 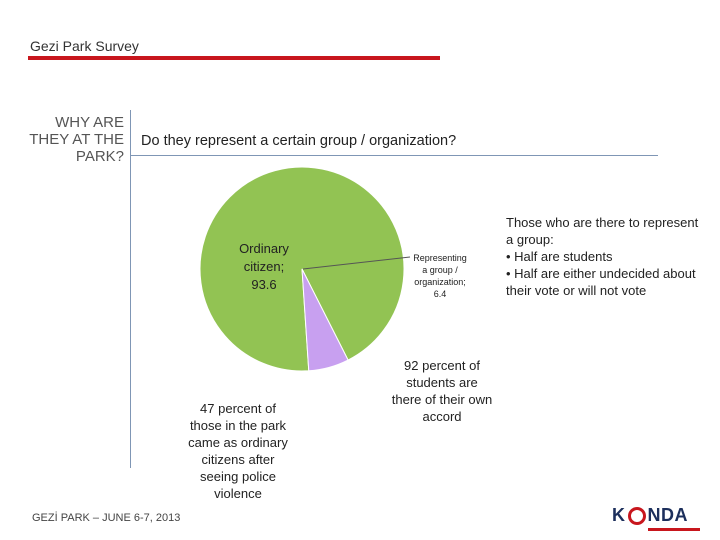 I want to click on side-note-line: • Half are either undecided about, so click(x=601, y=273).